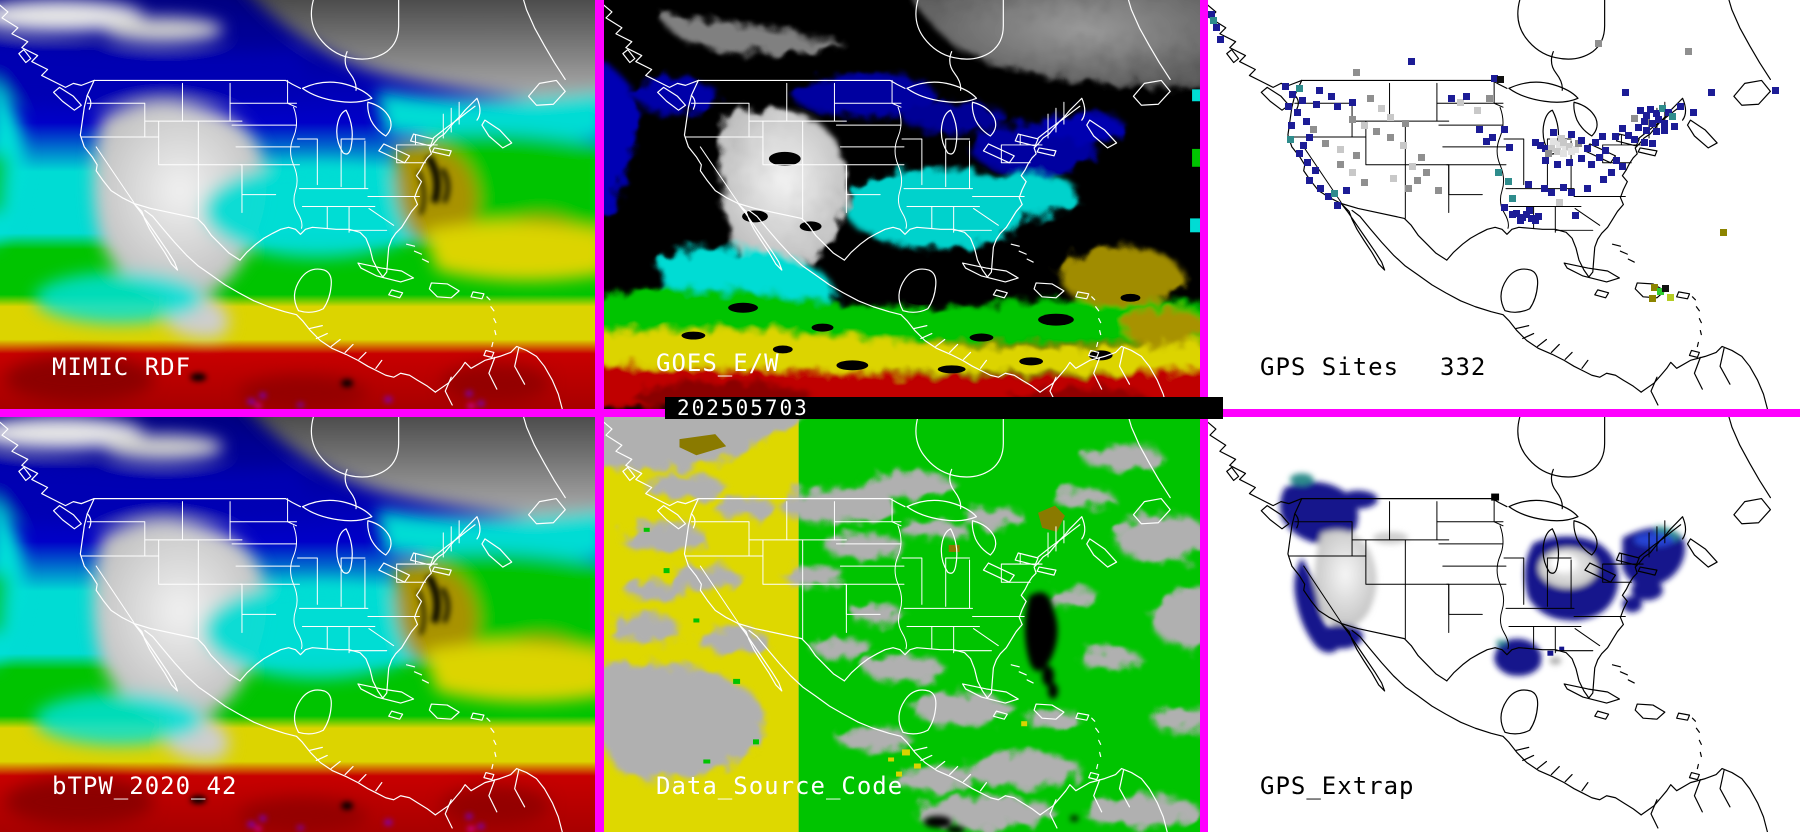 This screenshot has height=832, width=1800. I want to click on timestamp-bar: 202505703, so click(944, 408).